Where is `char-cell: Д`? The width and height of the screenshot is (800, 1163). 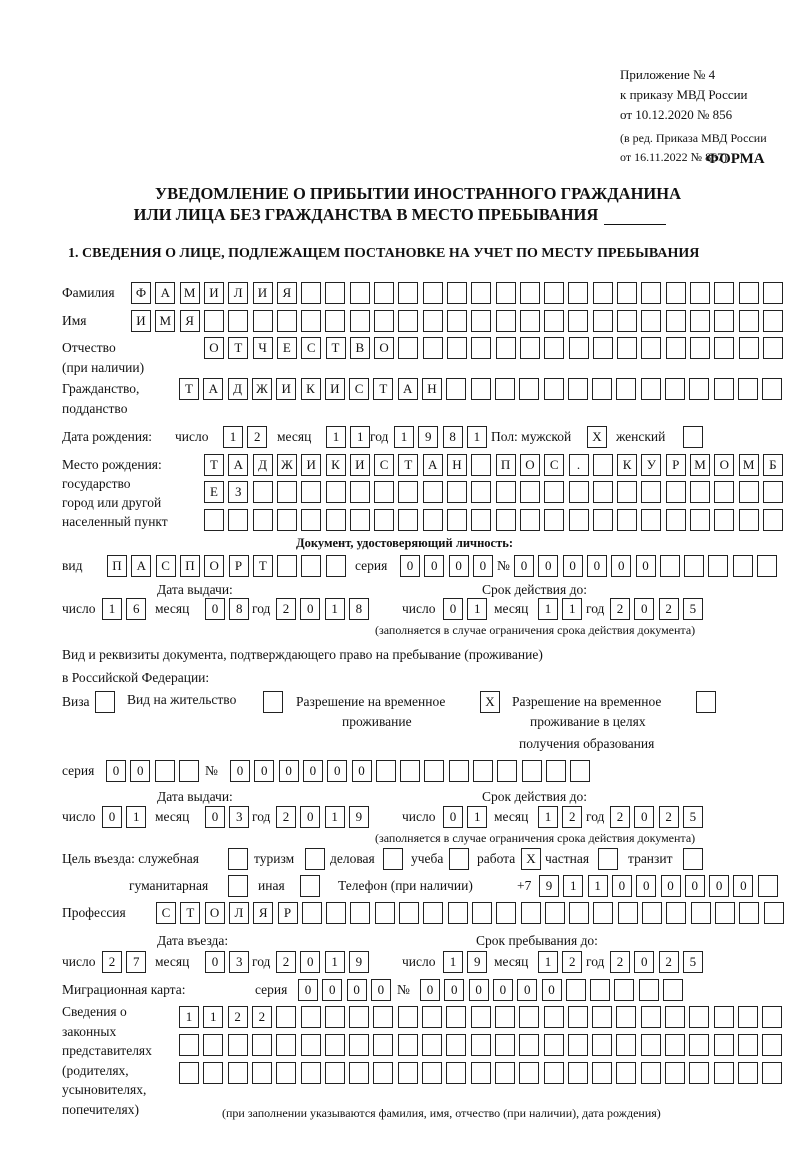
char-cell: Д is located at coordinates (262, 465).